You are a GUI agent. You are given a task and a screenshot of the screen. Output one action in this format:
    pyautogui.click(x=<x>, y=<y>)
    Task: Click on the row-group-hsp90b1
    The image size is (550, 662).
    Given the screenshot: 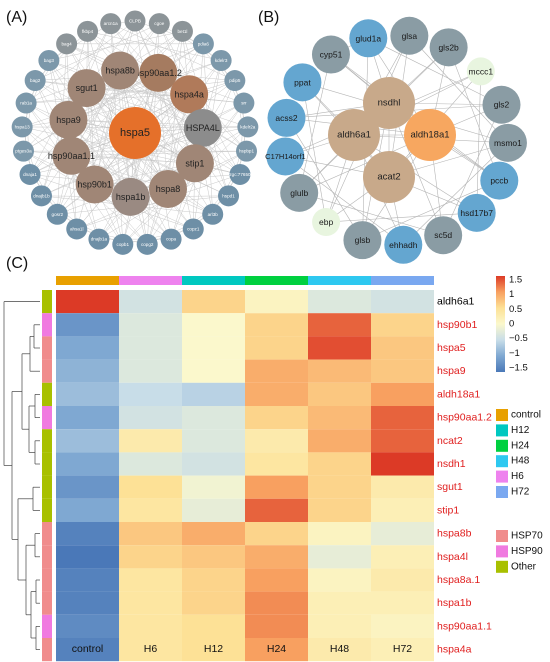 What is the action you would take?
    pyautogui.click(x=47, y=325)
    